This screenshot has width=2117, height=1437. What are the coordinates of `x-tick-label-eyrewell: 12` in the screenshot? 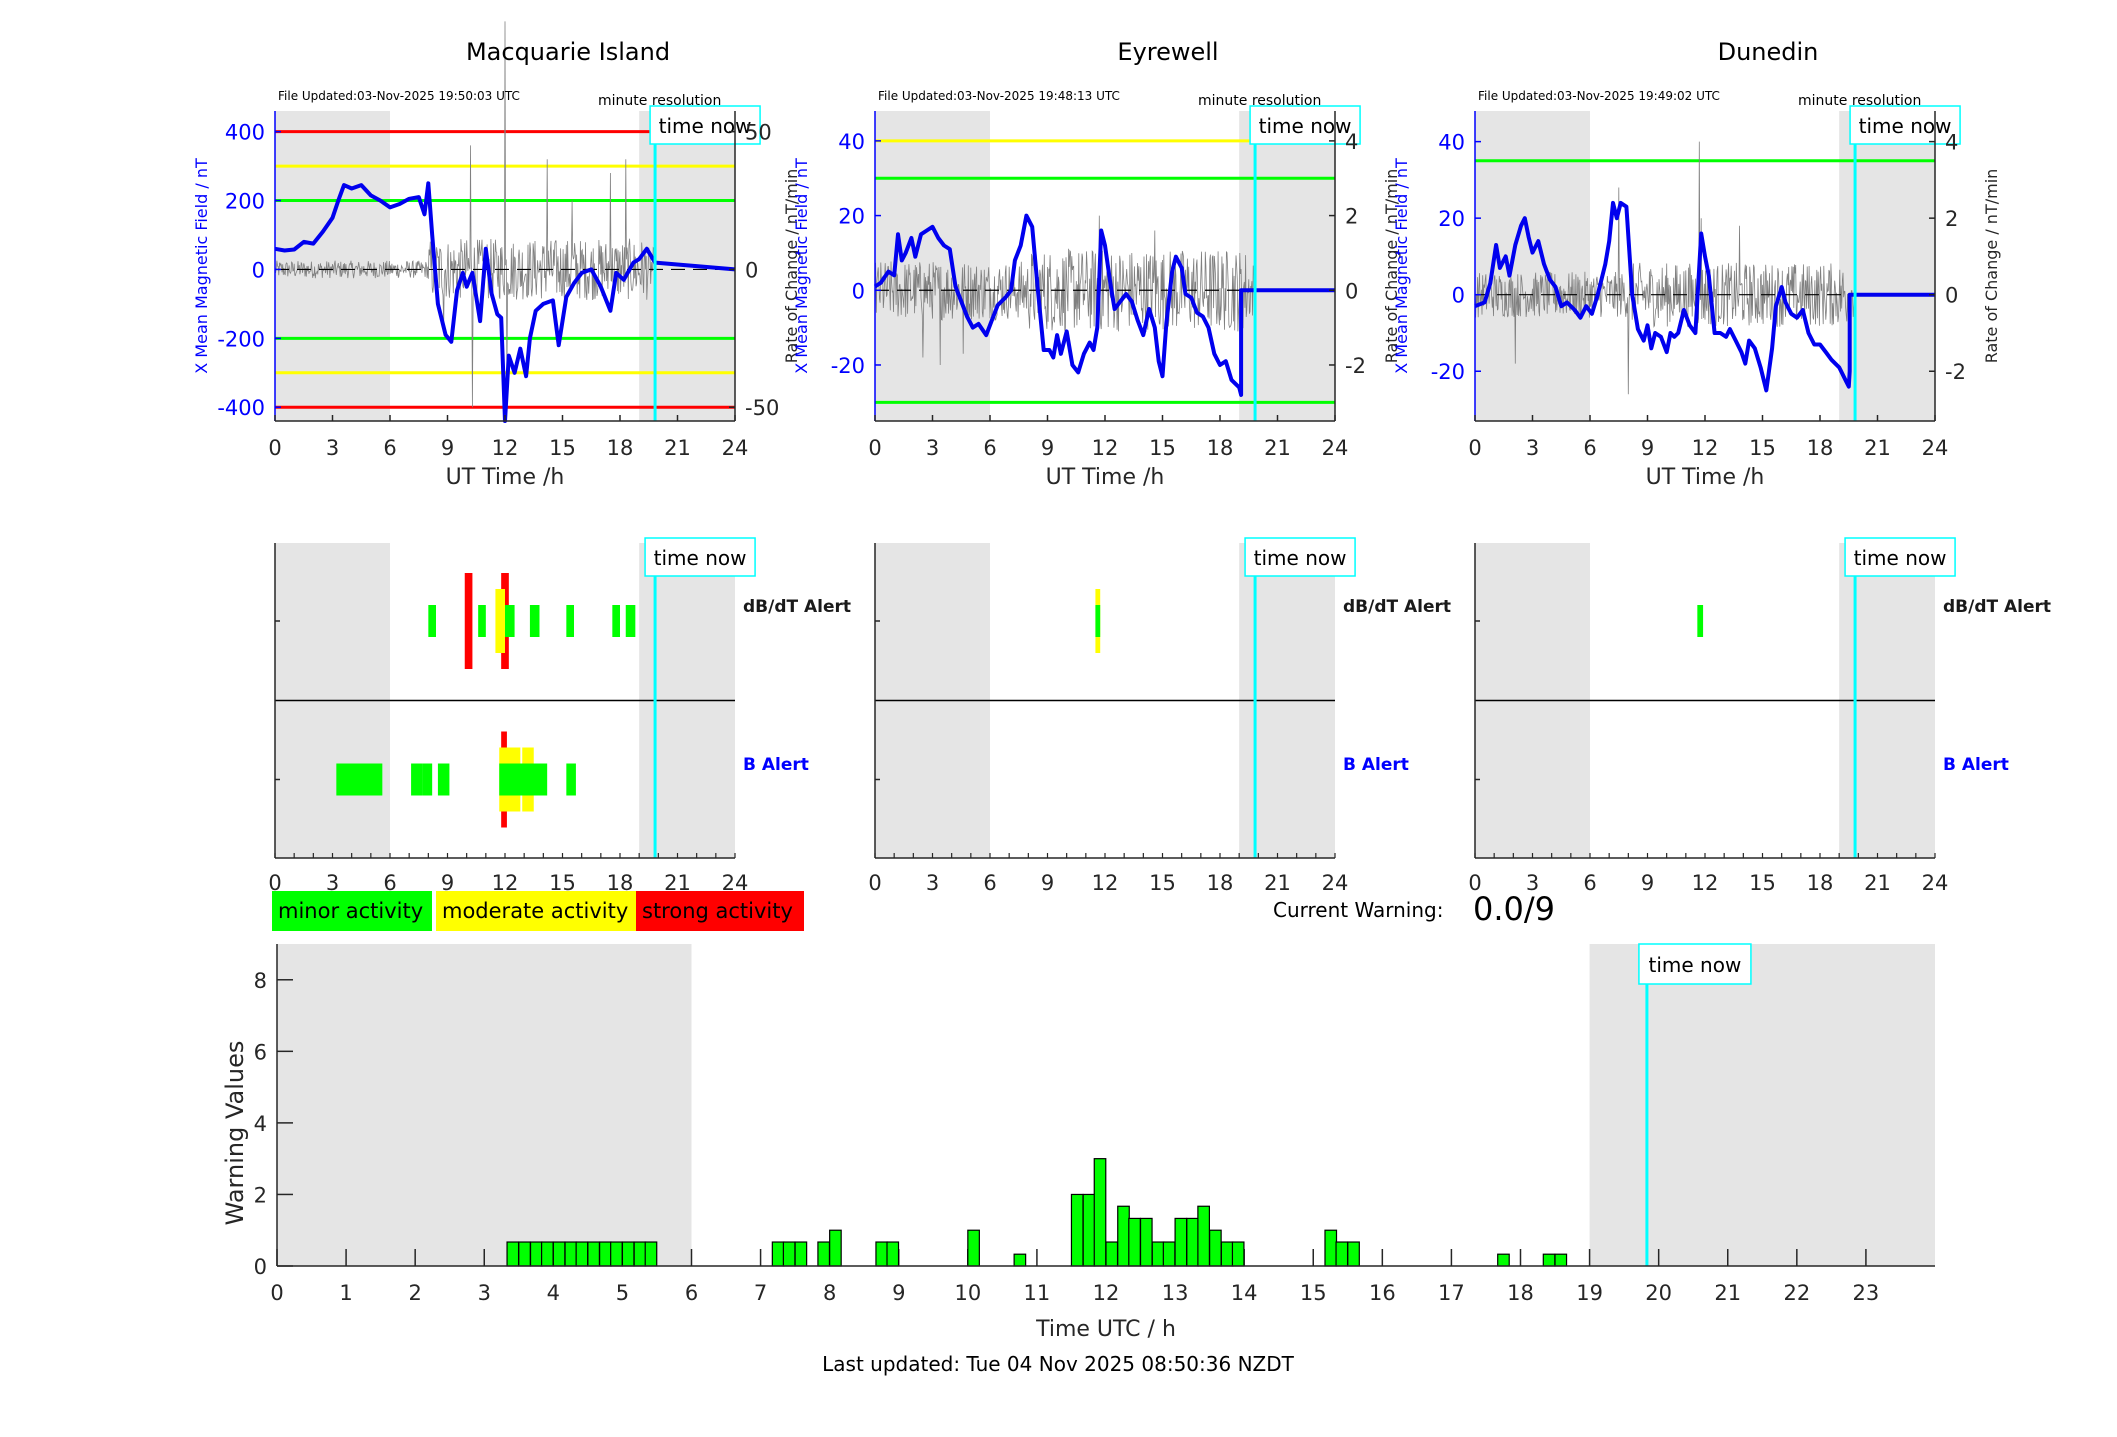 It's located at (1105, 448).